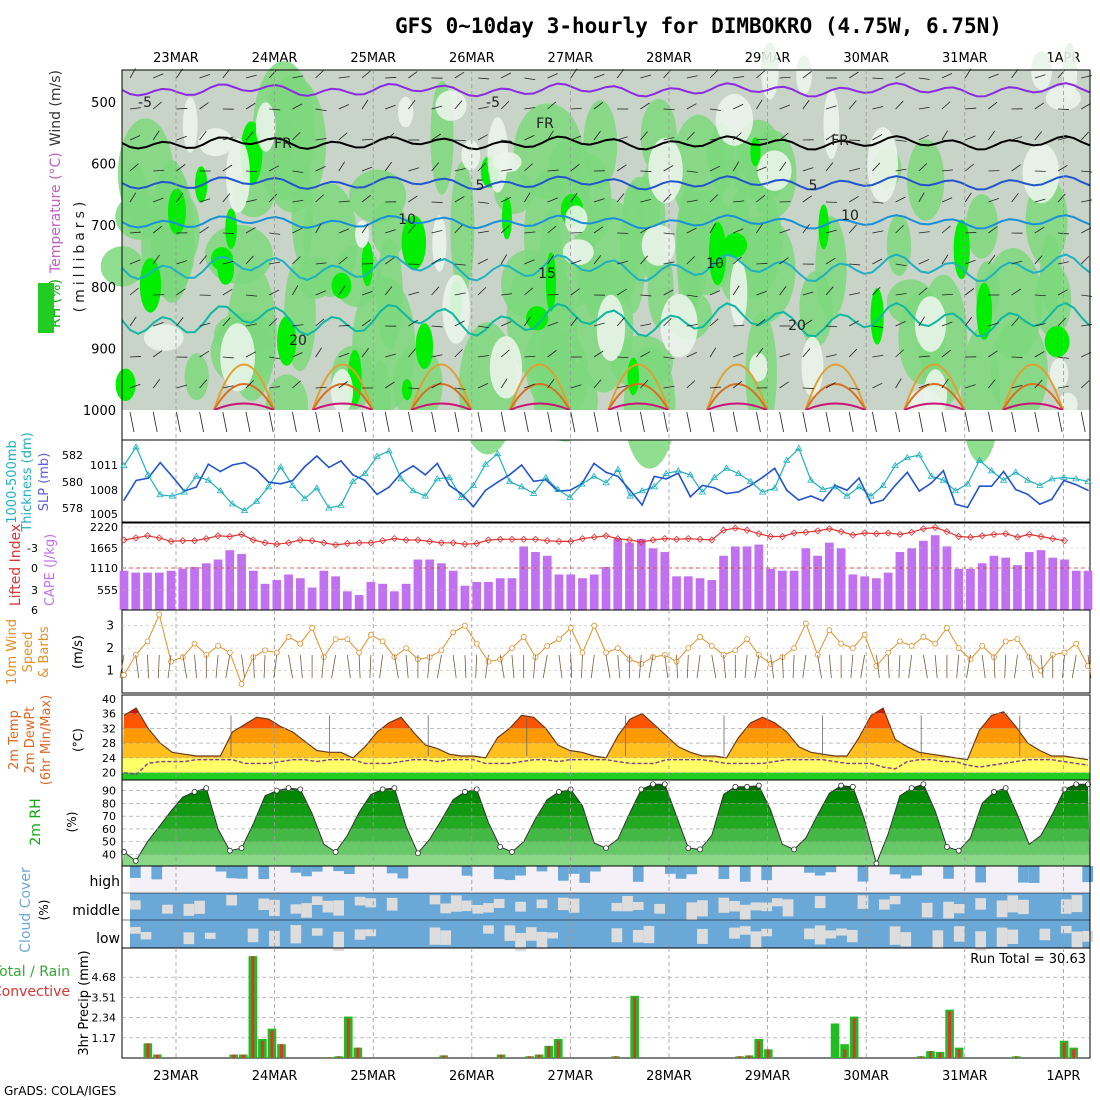  What do you see at coordinates (104, 490) in the screenshot?
I see `slp-tick-label: 1008` at bounding box center [104, 490].